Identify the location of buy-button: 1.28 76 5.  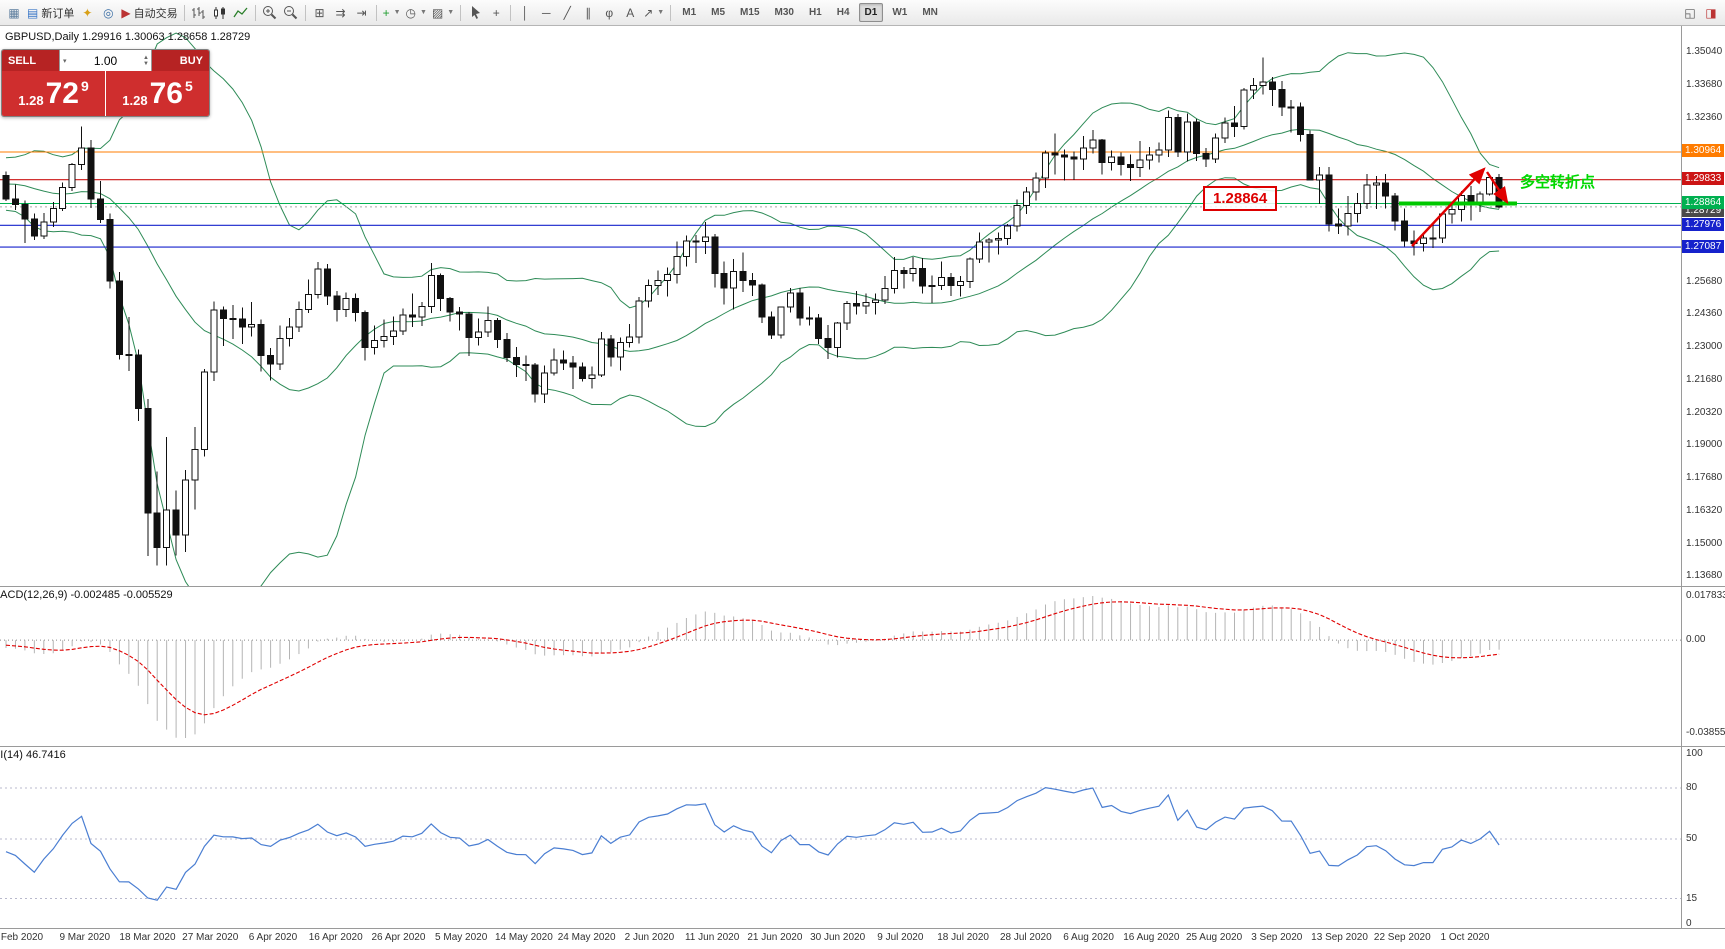
(157, 93).